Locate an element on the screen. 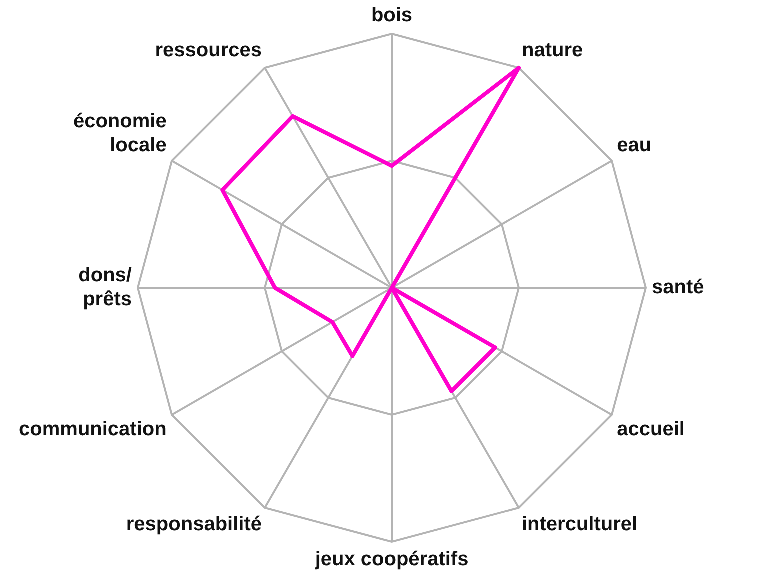 This screenshot has height=573, width=758. spoke-label: ressources is located at coordinates (208, 50).